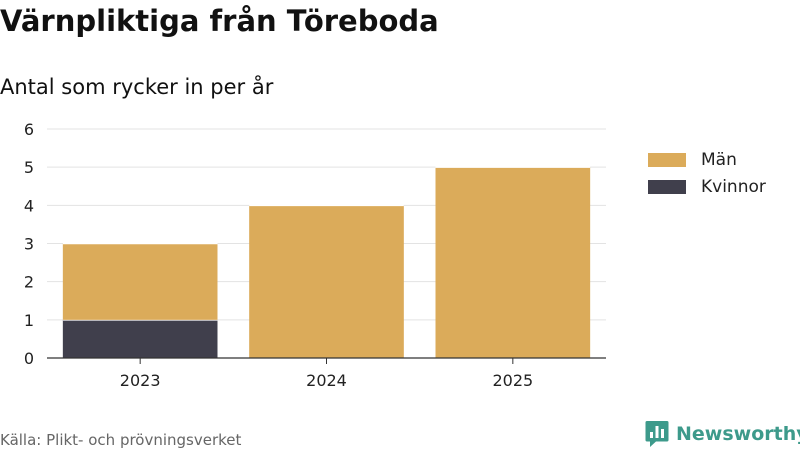 The height and width of the screenshot is (450, 800). I want to click on legend-label: Män, so click(719, 159).